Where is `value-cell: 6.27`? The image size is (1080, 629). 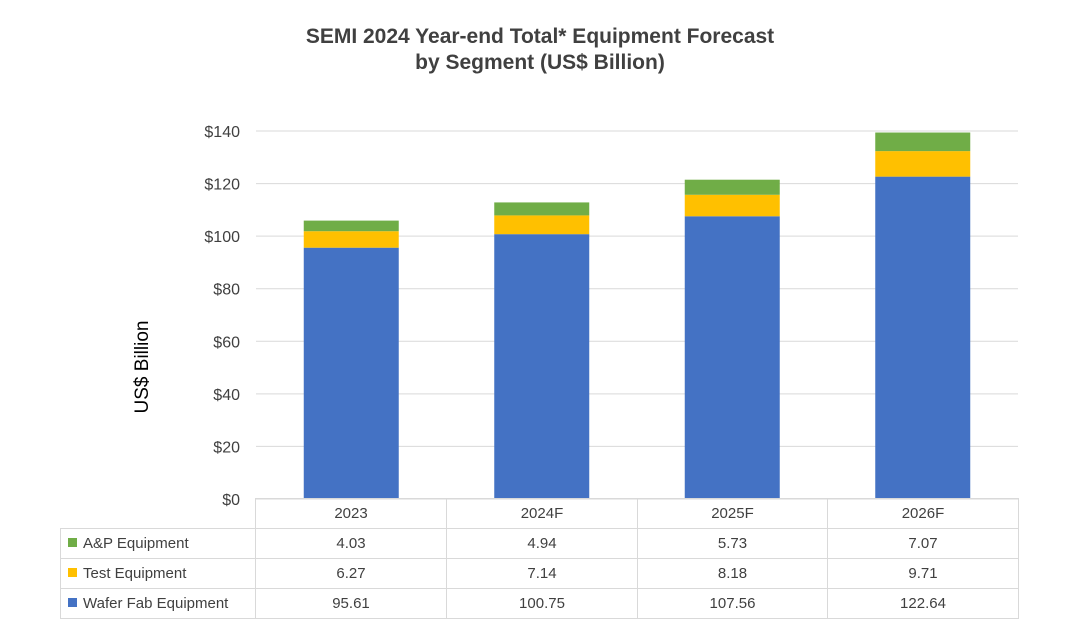 value-cell: 6.27 is located at coordinates (351, 573).